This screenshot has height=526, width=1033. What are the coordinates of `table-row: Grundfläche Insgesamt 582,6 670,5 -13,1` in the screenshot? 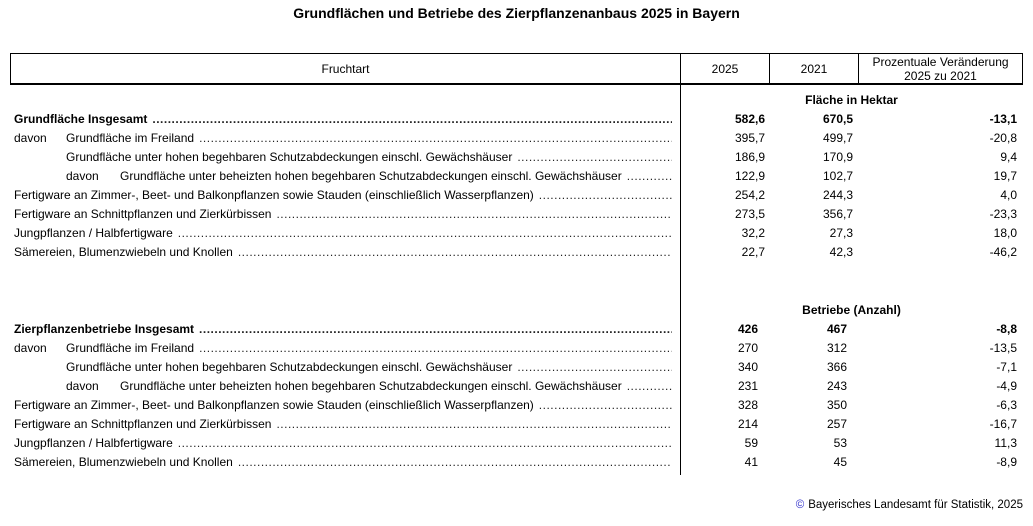 It's located at (516, 119).